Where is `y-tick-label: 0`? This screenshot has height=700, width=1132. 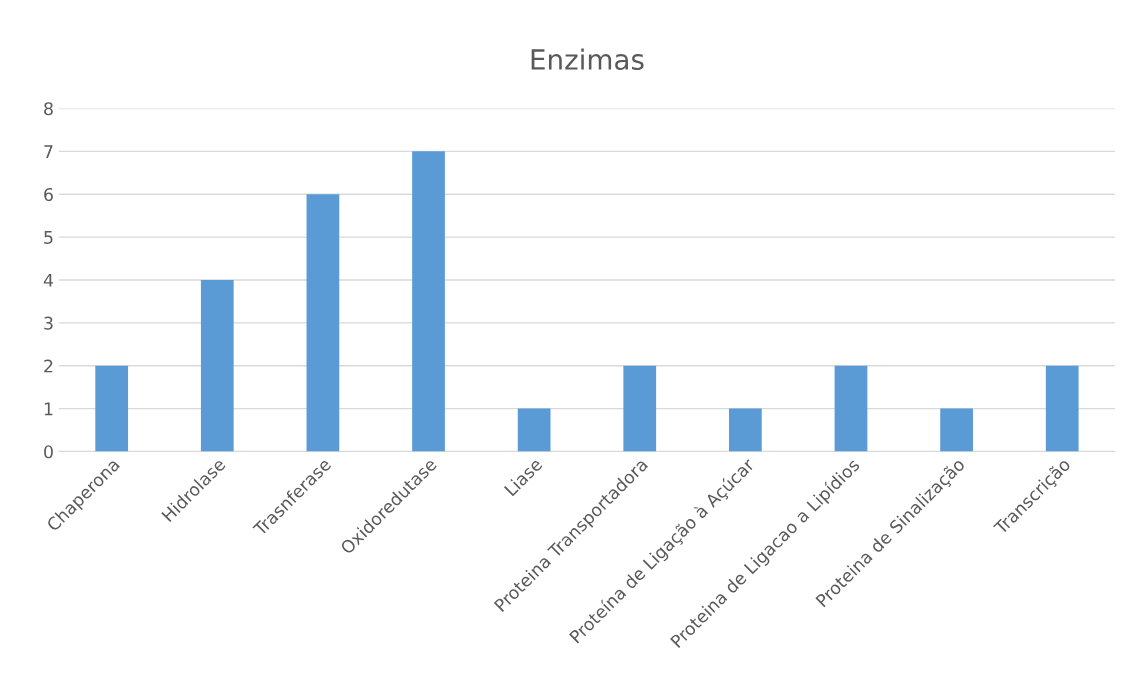
y-tick-label: 0 is located at coordinates (48, 452).